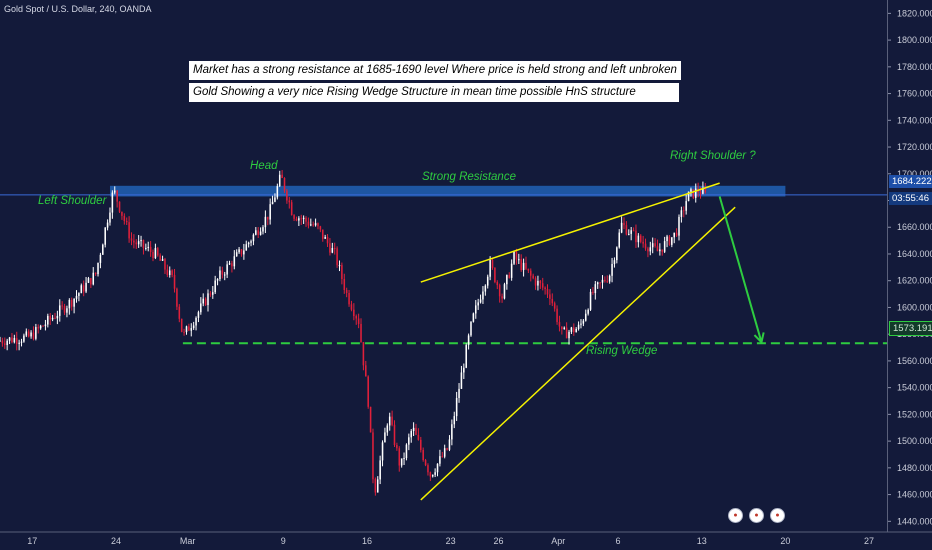 The image size is (932, 550). I want to click on y-tick-label: 1460.000, so click(914, 495).